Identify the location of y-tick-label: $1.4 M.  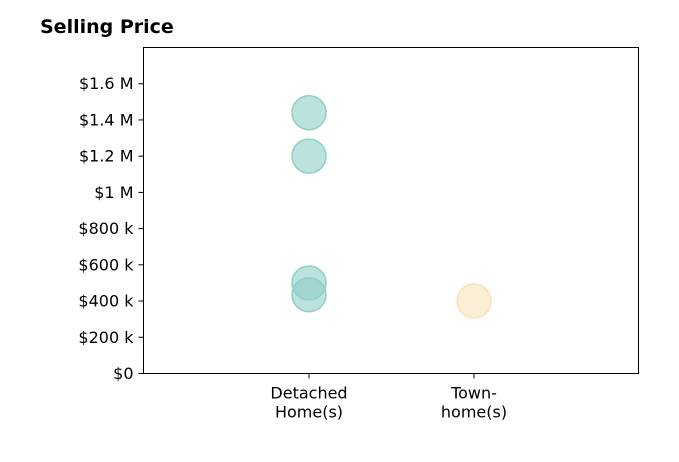
(106, 119).